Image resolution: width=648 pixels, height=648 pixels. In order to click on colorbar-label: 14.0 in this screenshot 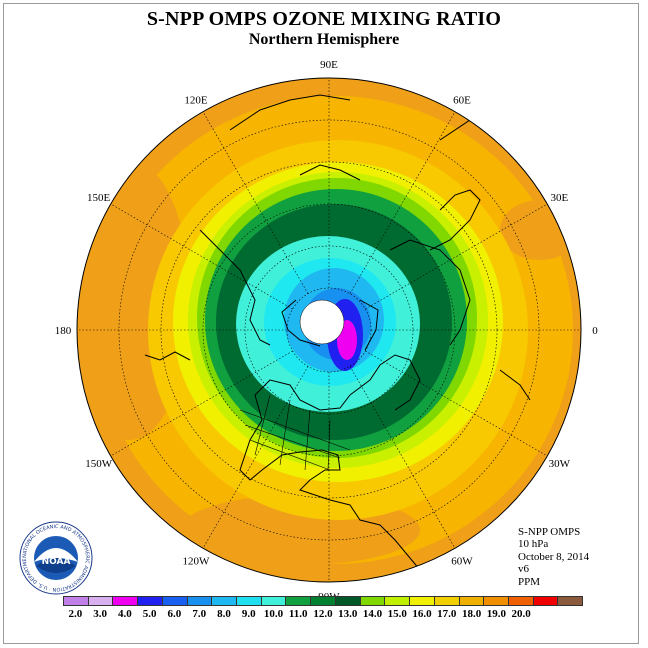, I will do `click(372, 614)`.